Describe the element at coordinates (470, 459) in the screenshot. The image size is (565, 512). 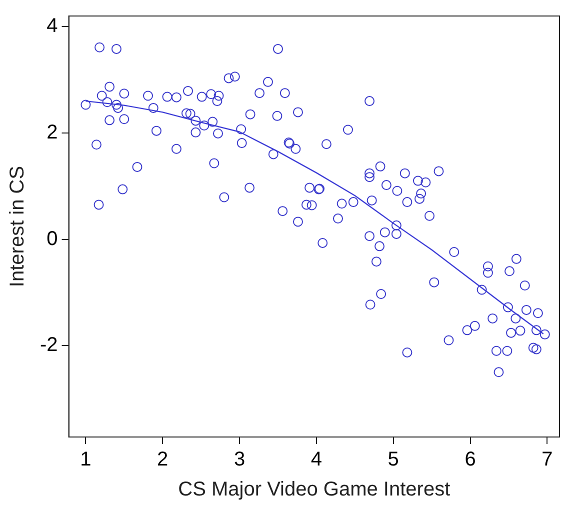
I see `x-tick-label: 6` at that location.